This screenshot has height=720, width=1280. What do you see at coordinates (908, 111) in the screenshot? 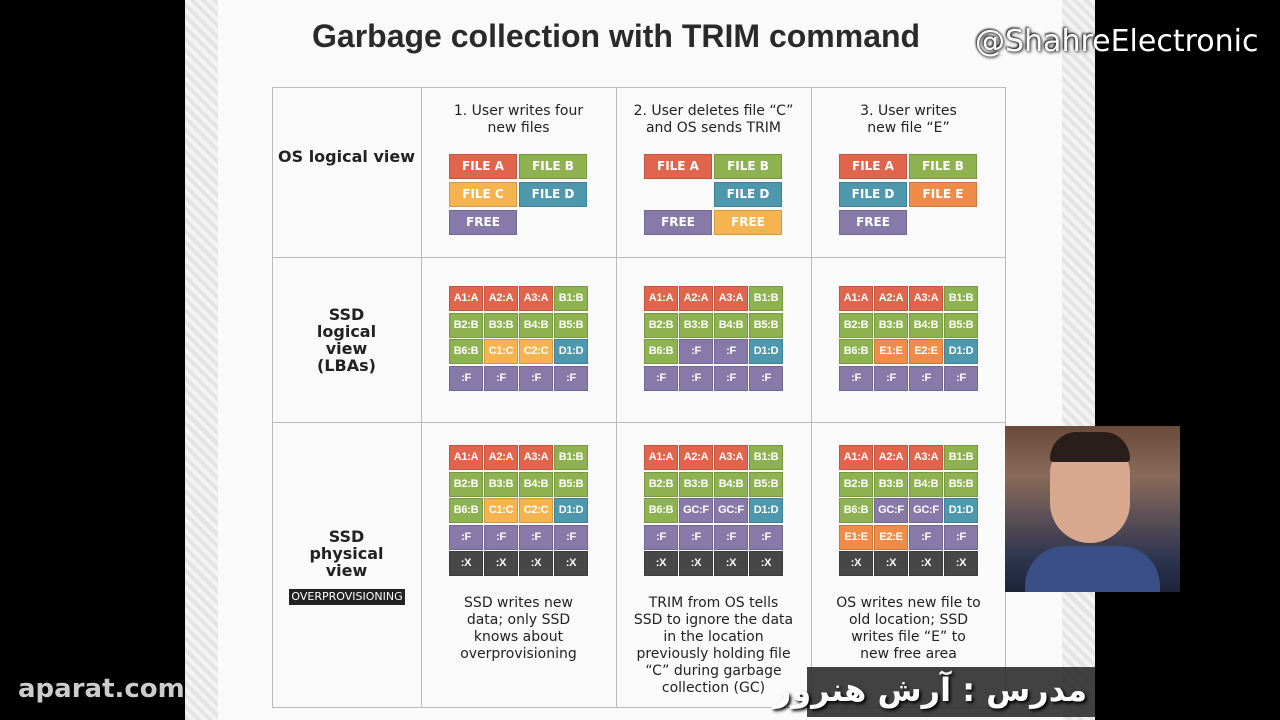
I see `step-header-line: 3. User writes` at bounding box center [908, 111].